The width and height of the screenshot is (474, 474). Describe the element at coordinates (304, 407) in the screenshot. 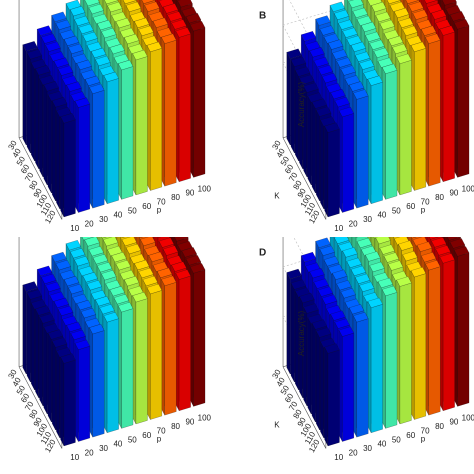

I see `axis-line` at that location.